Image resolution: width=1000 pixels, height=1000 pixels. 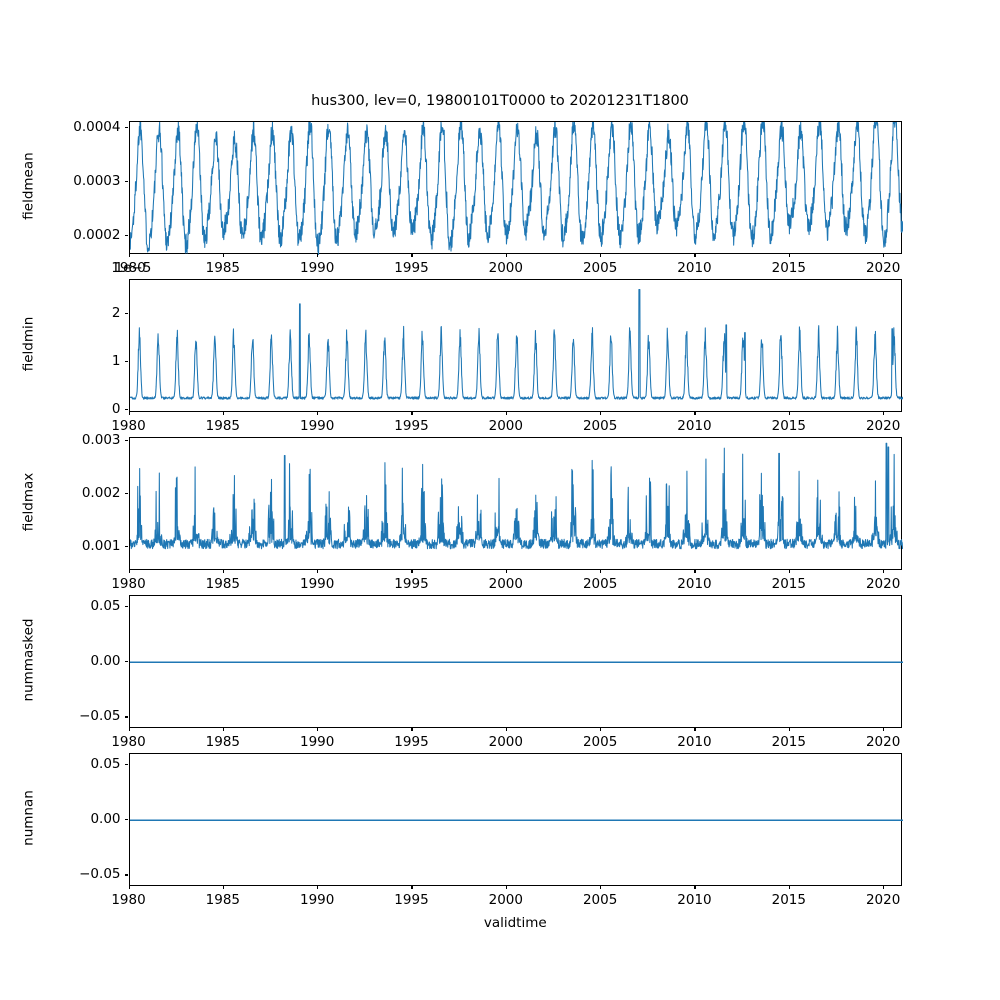 I want to click on xlabel: validtime, so click(x=515, y=922).